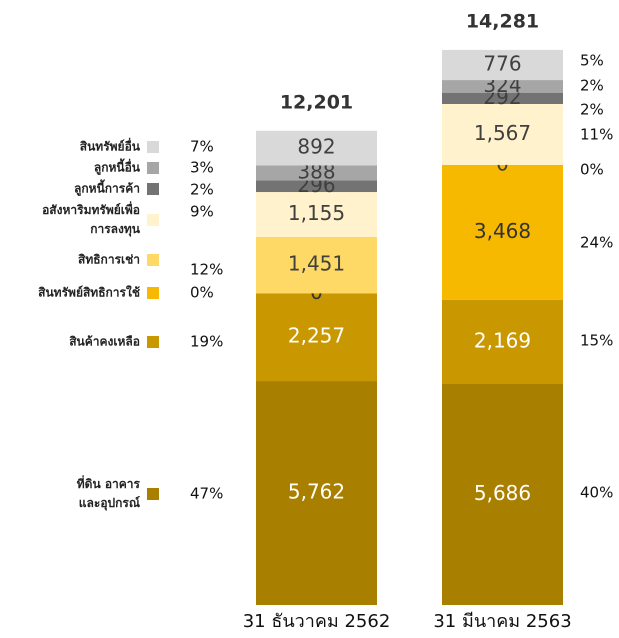 The width and height of the screenshot is (619, 638). I want to click on value-label: 2,169, so click(502, 340).